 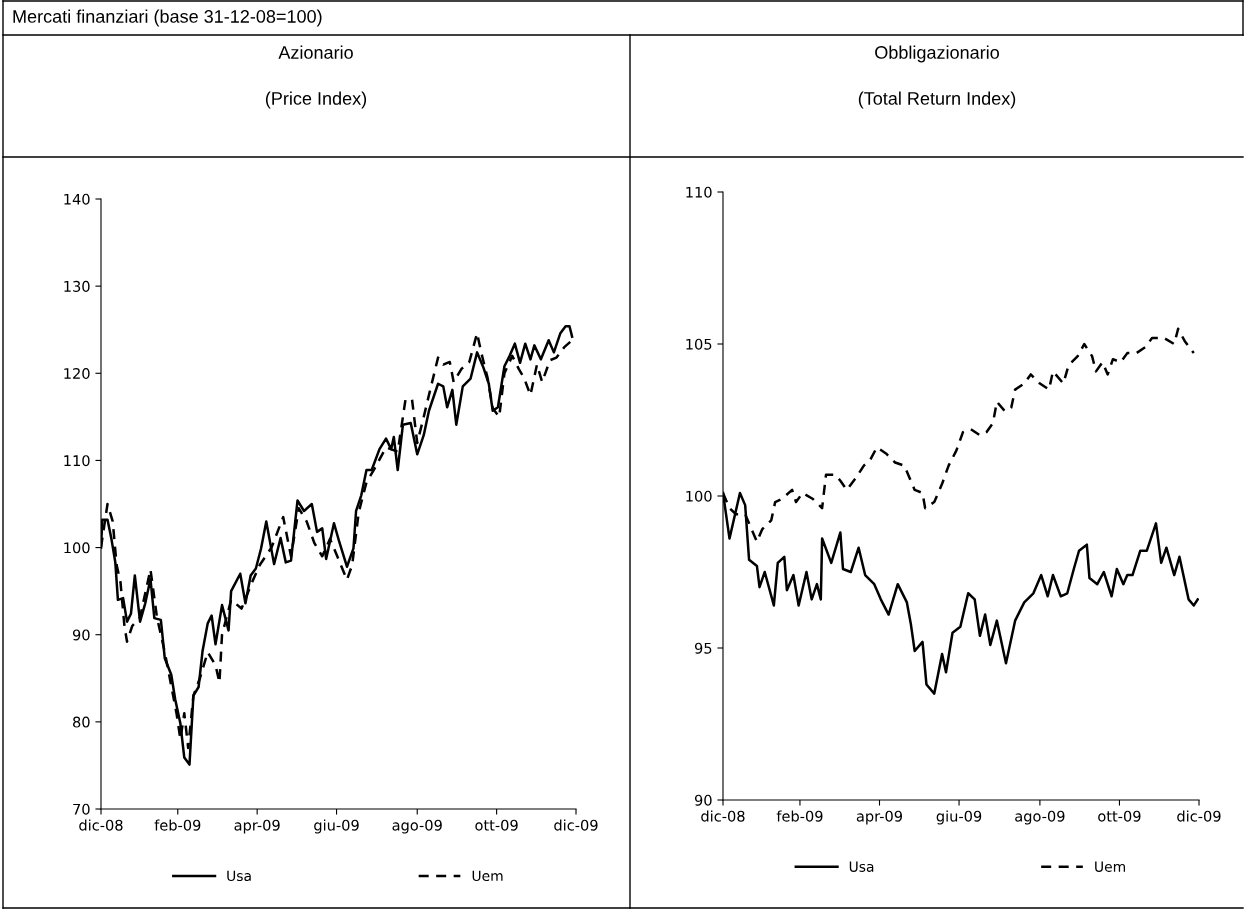 I want to click on chart-title: Obbligazionario, so click(x=937, y=54).